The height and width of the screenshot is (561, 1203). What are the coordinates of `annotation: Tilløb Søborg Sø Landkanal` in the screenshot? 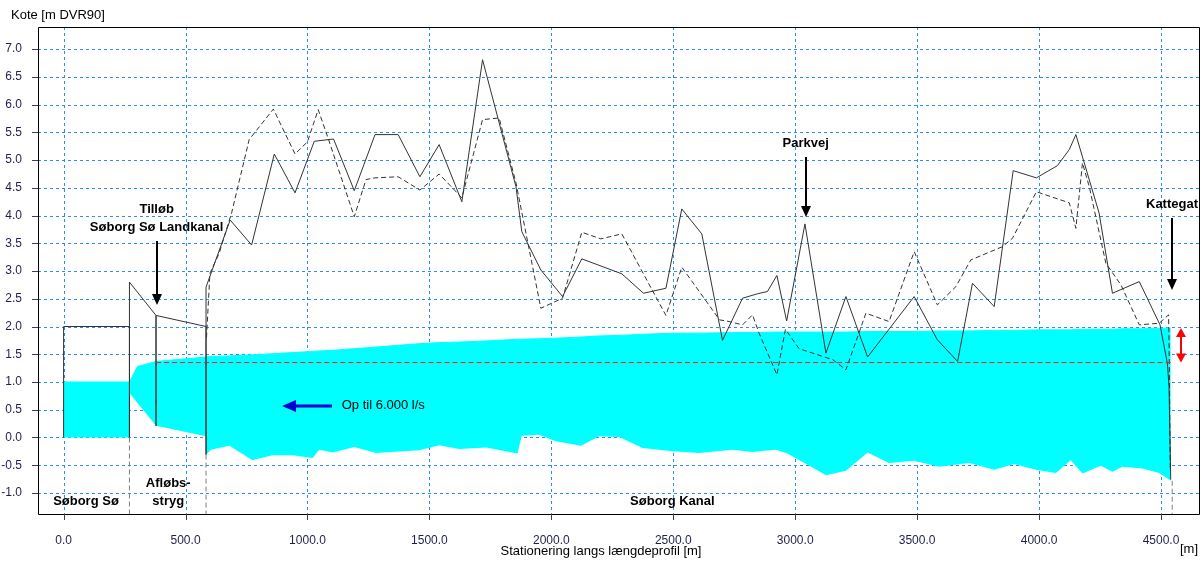 It's located at (156, 217).